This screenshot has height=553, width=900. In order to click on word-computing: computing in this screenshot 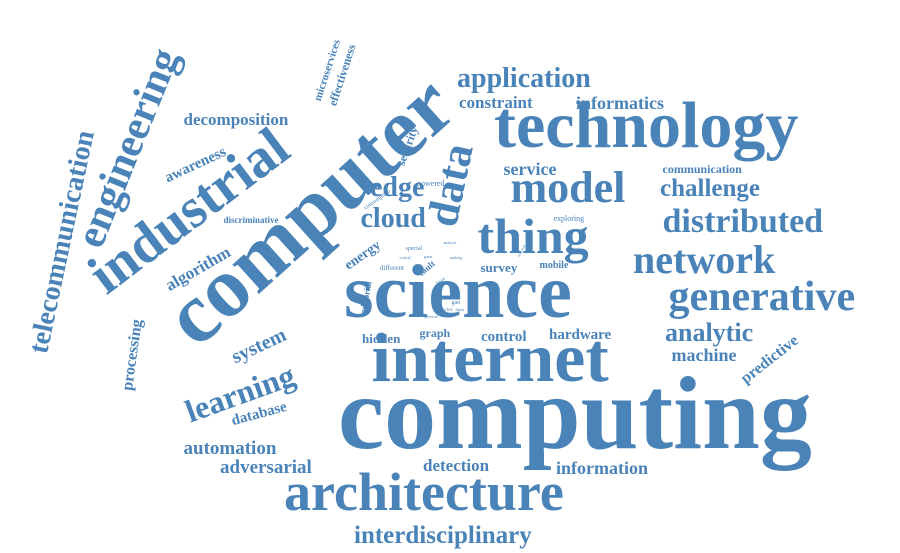, I will do `click(575, 413)`.